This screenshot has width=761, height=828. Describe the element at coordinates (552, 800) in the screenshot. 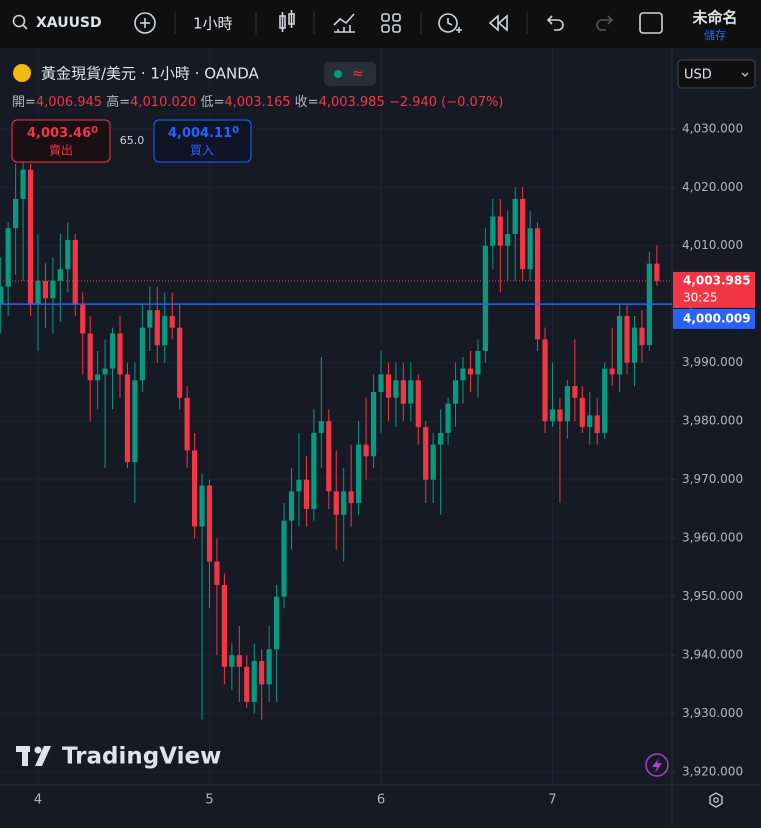

I see `x-tick-label: 7` at that location.